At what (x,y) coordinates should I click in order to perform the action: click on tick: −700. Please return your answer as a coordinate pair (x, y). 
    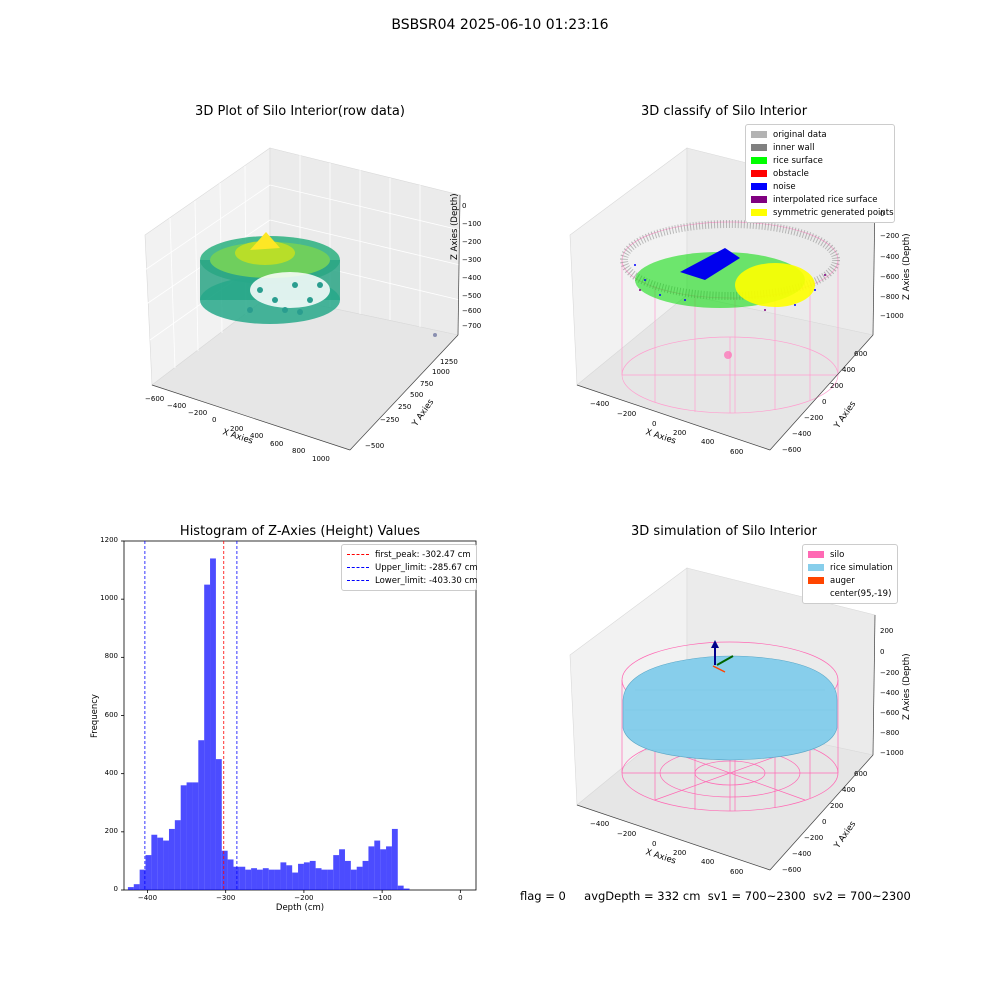
    Looking at the image, I should click on (472, 326).